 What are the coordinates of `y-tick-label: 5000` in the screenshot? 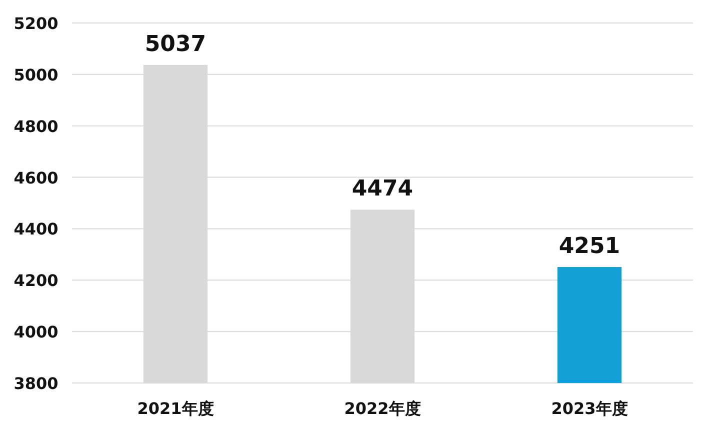 It's located at (36, 74).